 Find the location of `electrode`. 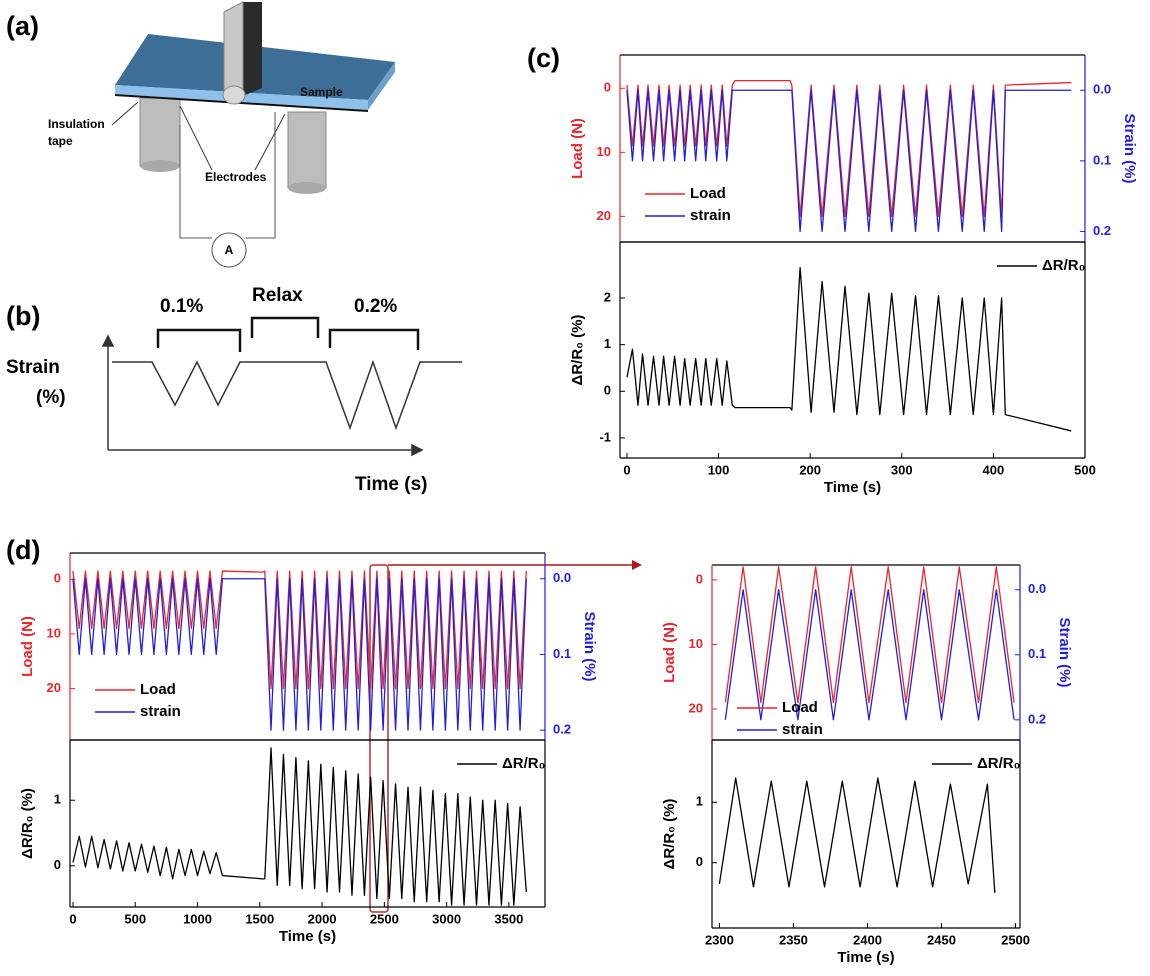

electrode is located at coordinates (241, 103).